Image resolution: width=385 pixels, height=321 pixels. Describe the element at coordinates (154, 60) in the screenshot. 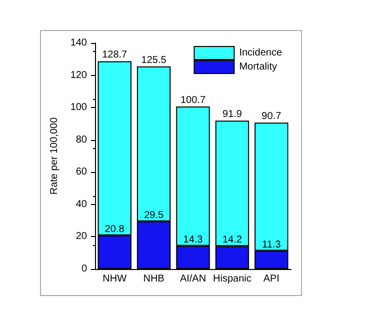

I see `total-label: 125.5` at that location.